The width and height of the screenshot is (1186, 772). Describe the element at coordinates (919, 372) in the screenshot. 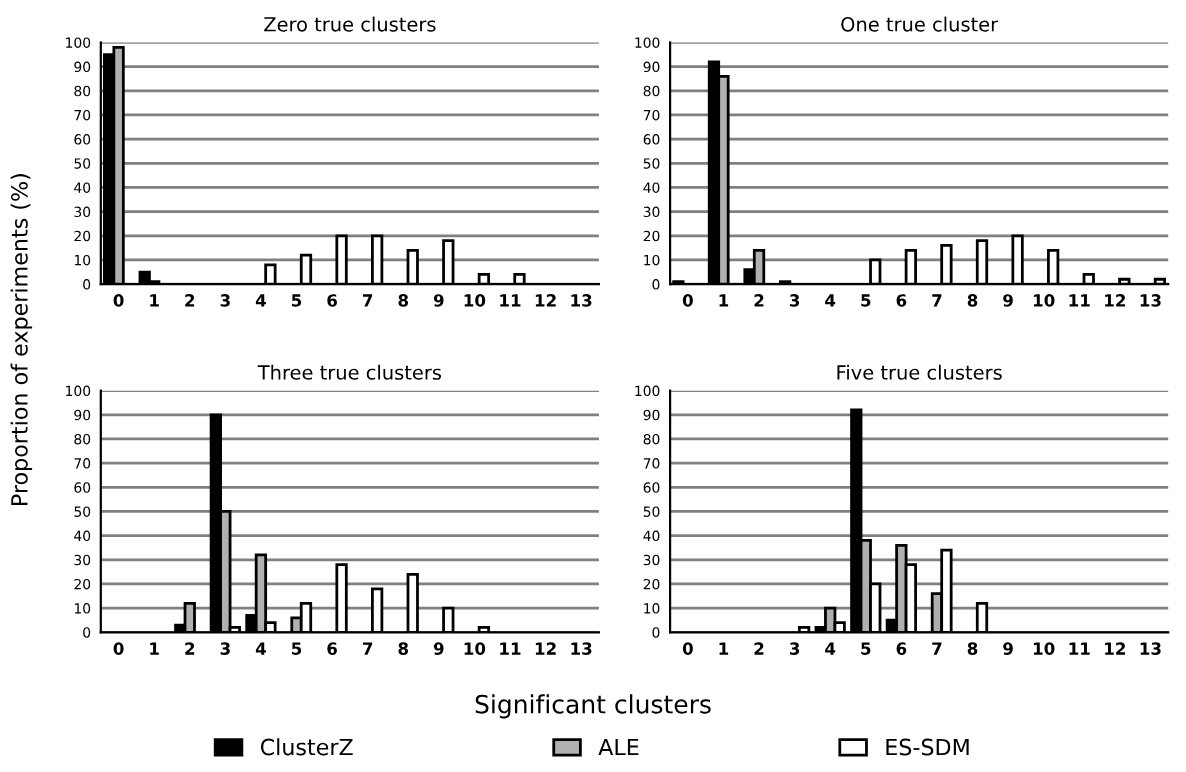

I see `chart-title: Five true clusters` at that location.